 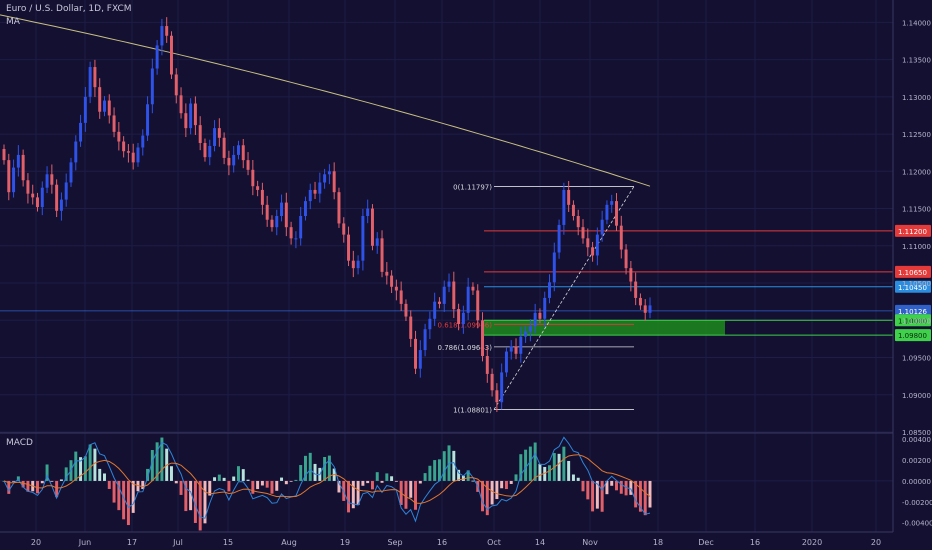 I want to click on price-tick-label: 1.13000, so click(x=916, y=98).